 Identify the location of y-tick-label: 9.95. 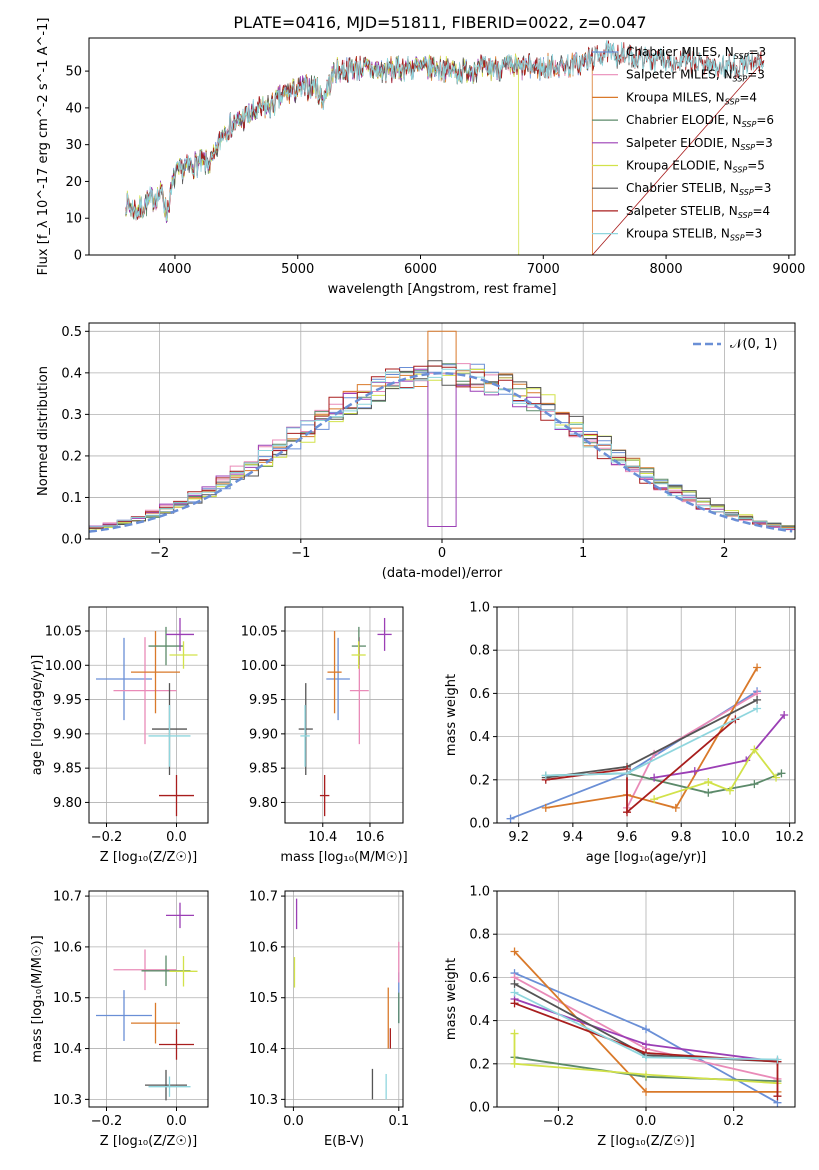
(263, 700).